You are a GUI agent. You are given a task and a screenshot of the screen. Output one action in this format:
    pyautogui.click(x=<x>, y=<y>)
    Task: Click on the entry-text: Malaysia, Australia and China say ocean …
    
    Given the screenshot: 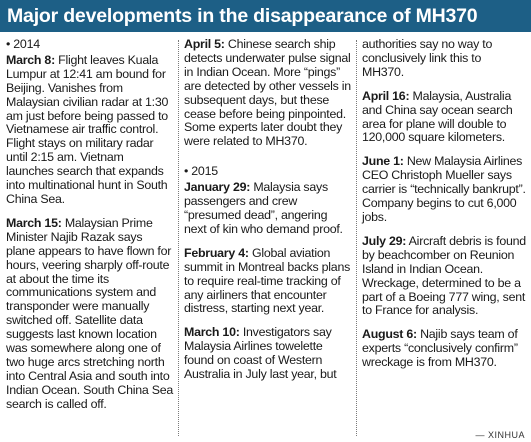 What is the action you would take?
    pyautogui.click(x=437, y=116)
    